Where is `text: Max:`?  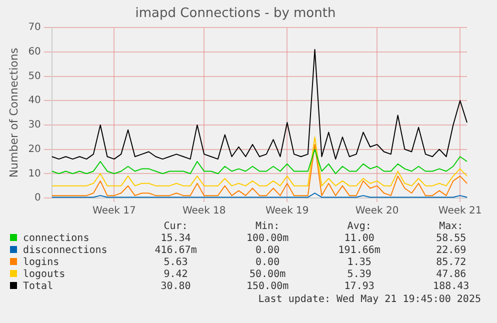
text: Max: is located at coordinates (451, 226).